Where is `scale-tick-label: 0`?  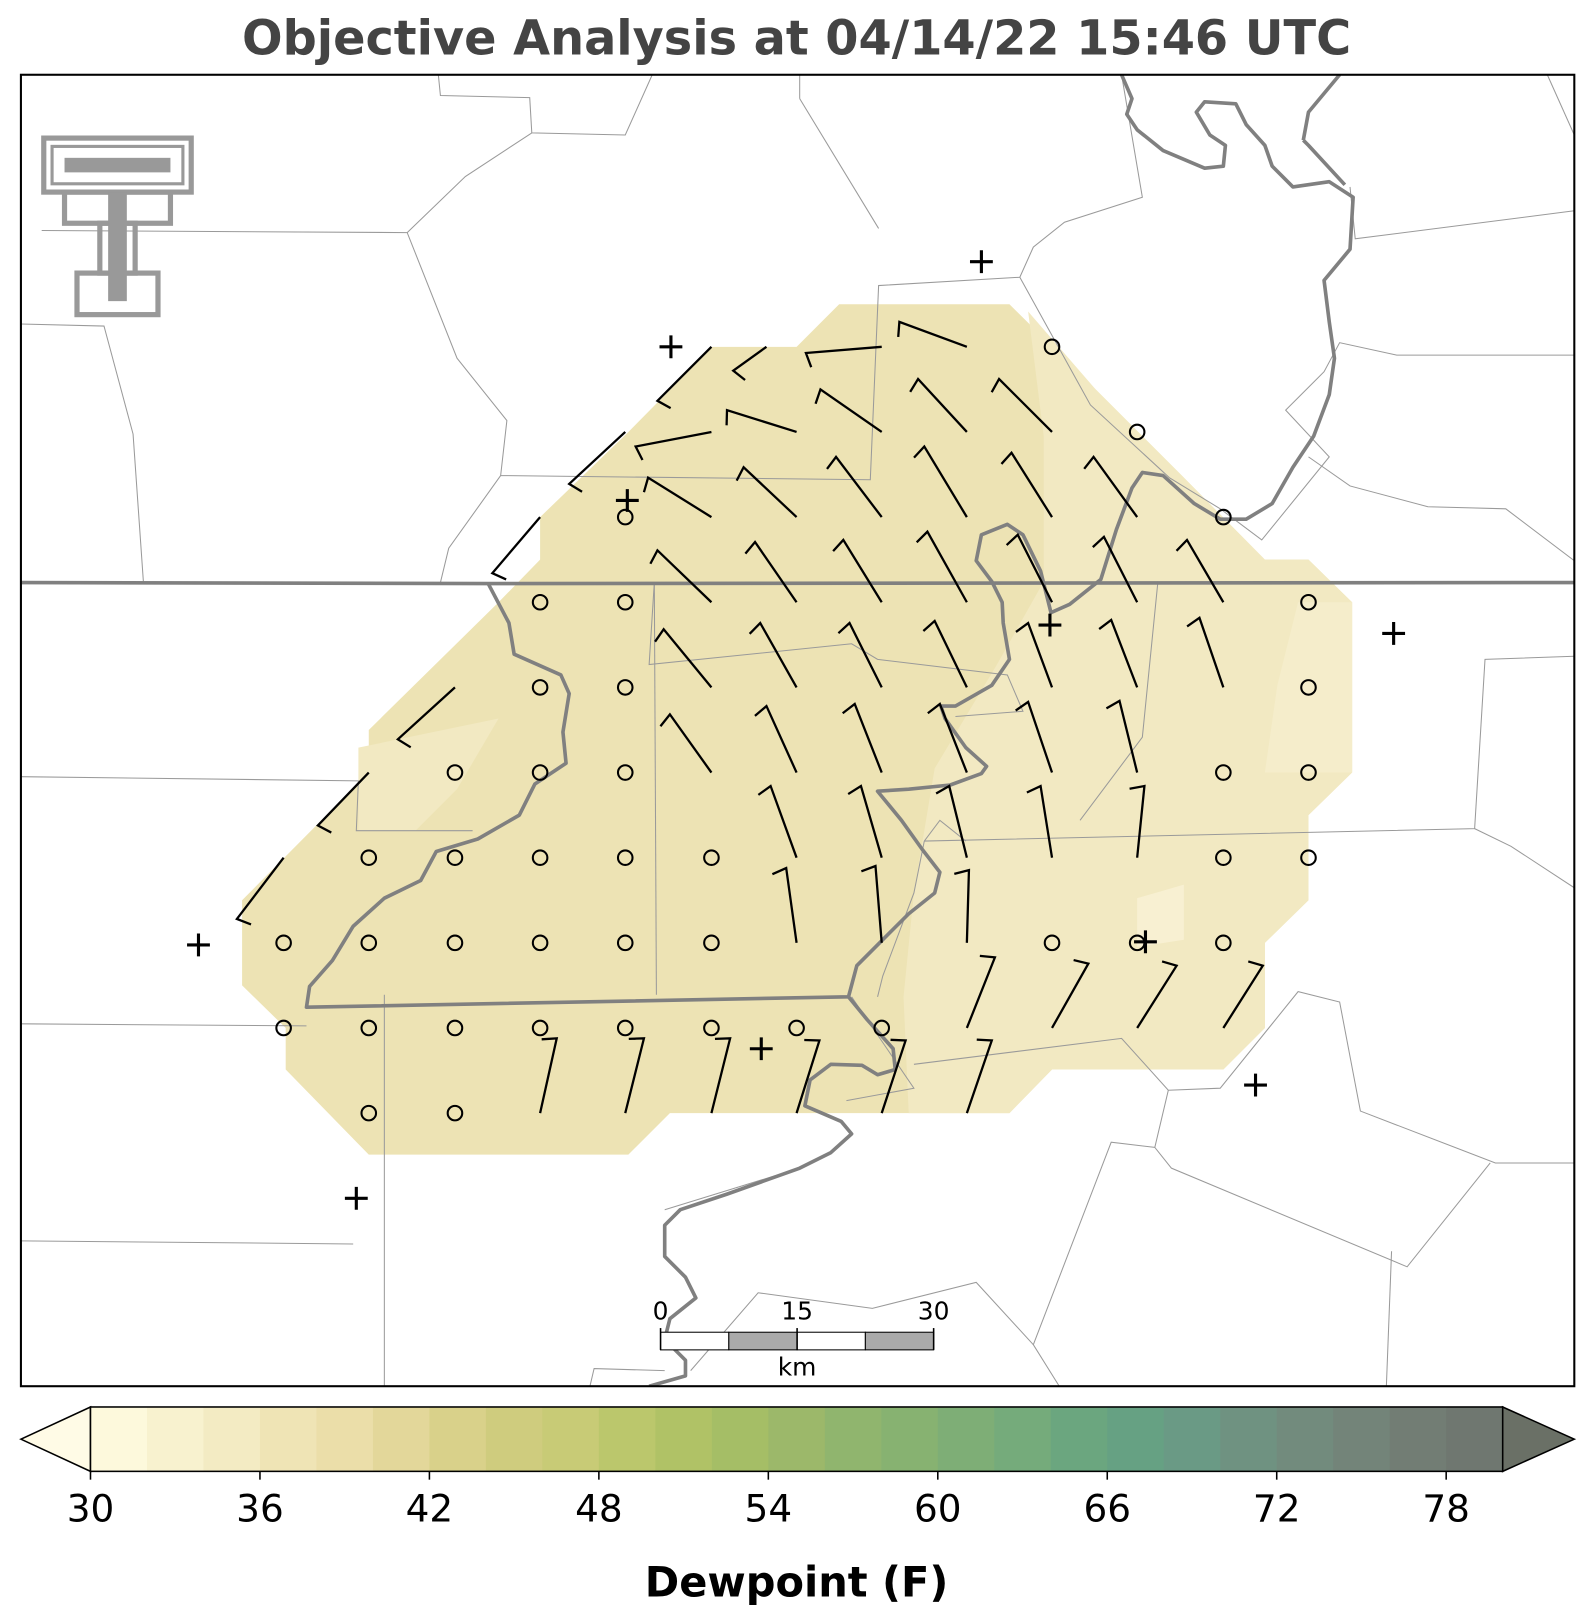
scale-tick-label: 0 is located at coordinates (661, 1310).